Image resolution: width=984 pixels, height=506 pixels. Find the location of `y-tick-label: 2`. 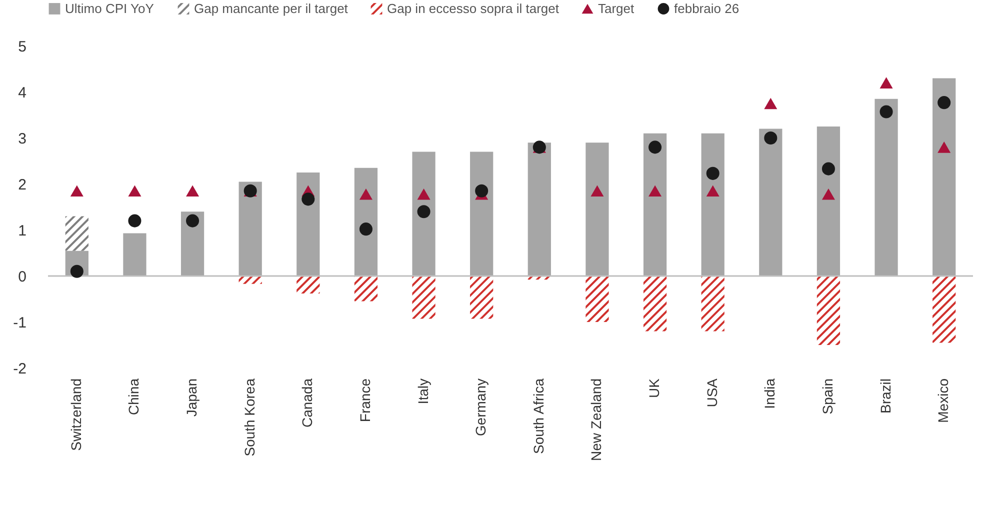

y-tick-label: 2 is located at coordinates (22, 185).